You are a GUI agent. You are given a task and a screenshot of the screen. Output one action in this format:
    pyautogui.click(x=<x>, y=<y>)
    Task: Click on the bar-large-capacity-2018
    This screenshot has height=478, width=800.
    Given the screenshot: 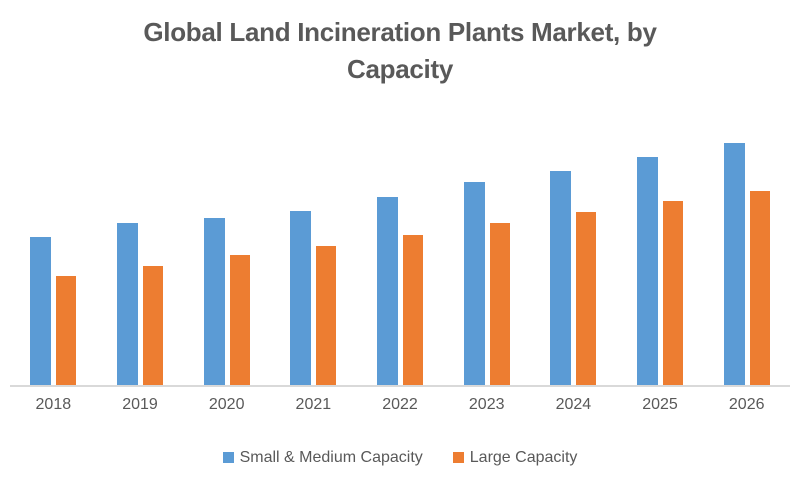 What is the action you would take?
    pyautogui.click(x=66, y=330)
    